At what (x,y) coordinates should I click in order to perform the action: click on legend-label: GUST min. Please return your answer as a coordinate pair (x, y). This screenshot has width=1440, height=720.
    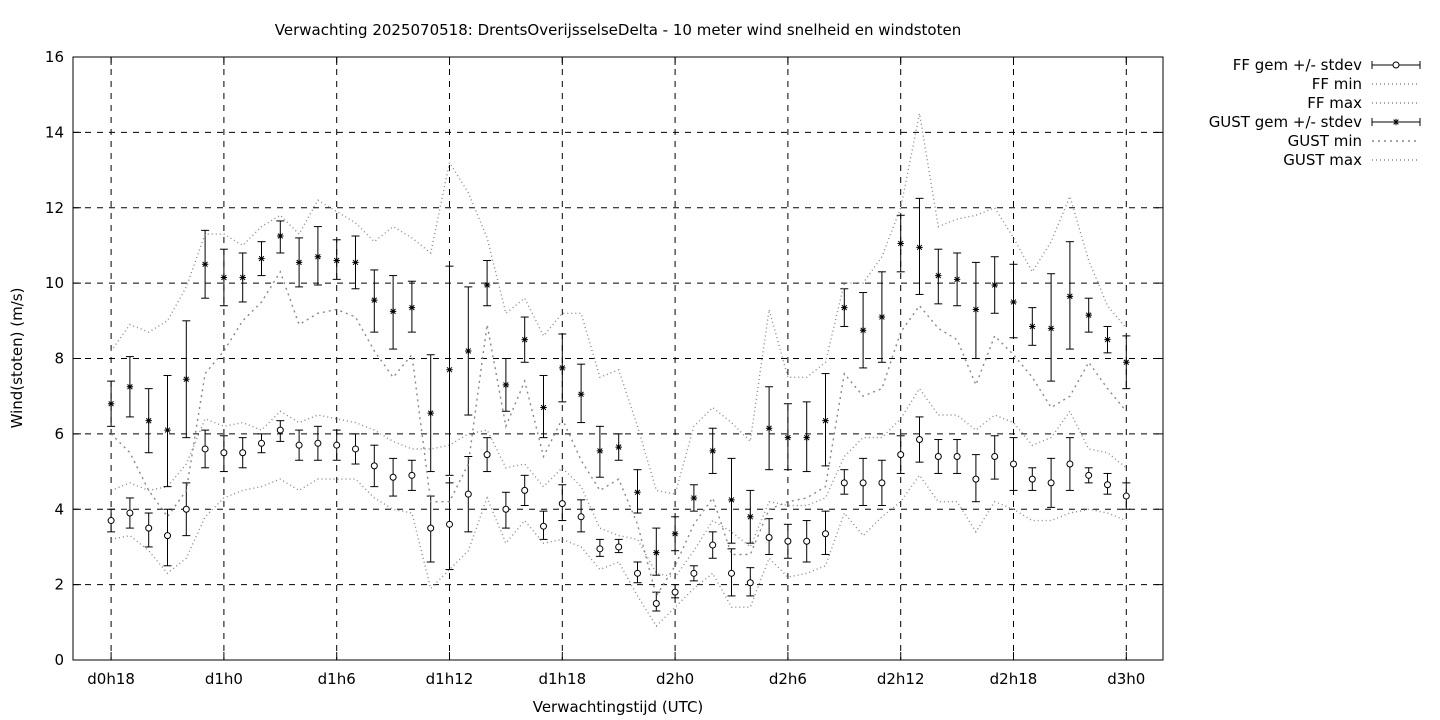
    Looking at the image, I should click on (1325, 141).